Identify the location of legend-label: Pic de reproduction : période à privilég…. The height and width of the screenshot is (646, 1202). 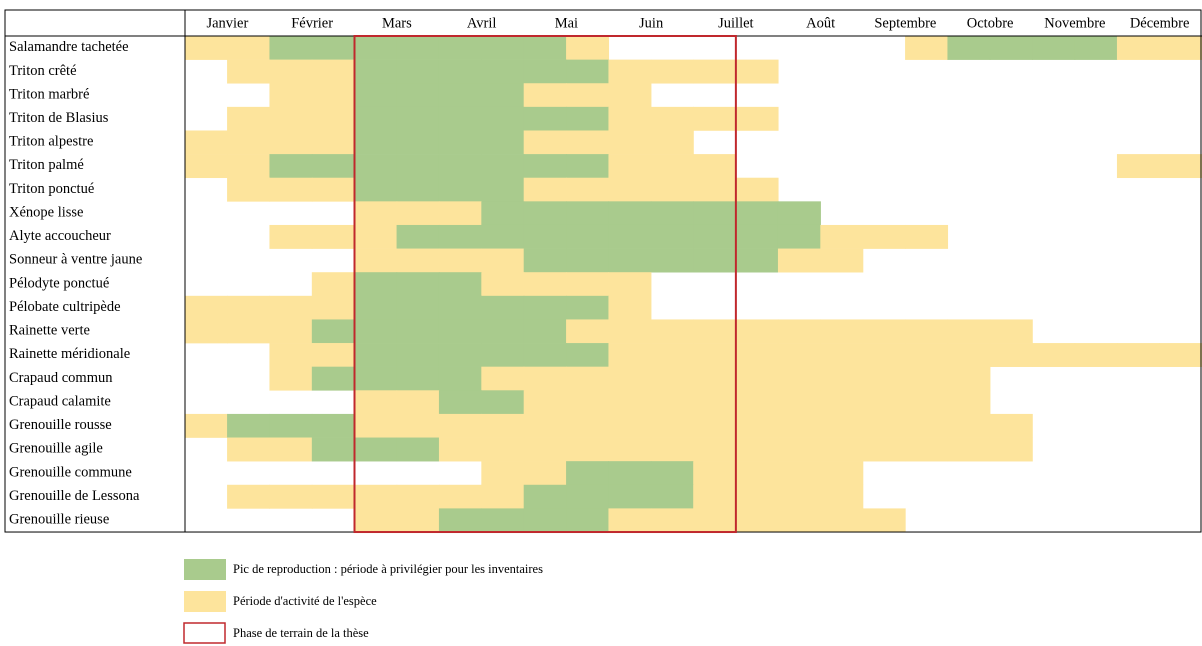
(388, 569).